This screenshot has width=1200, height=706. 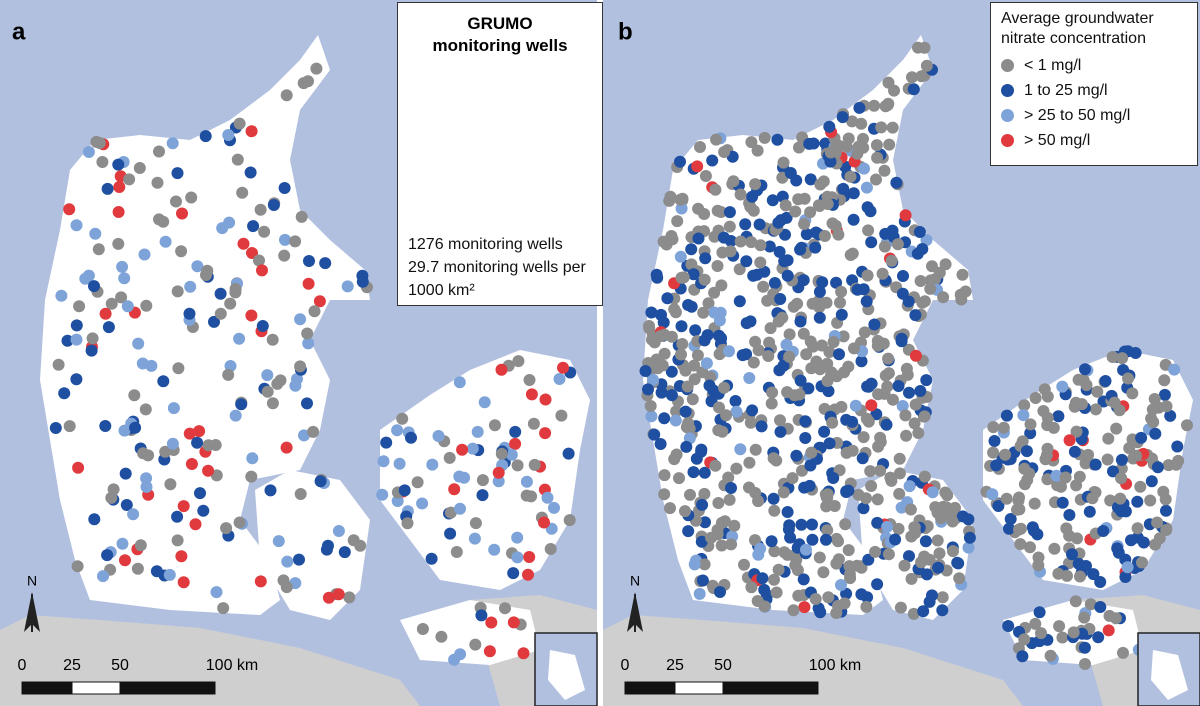 What do you see at coordinates (625, 665) in the screenshot?
I see `scale-label: 0` at bounding box center [625, 665].